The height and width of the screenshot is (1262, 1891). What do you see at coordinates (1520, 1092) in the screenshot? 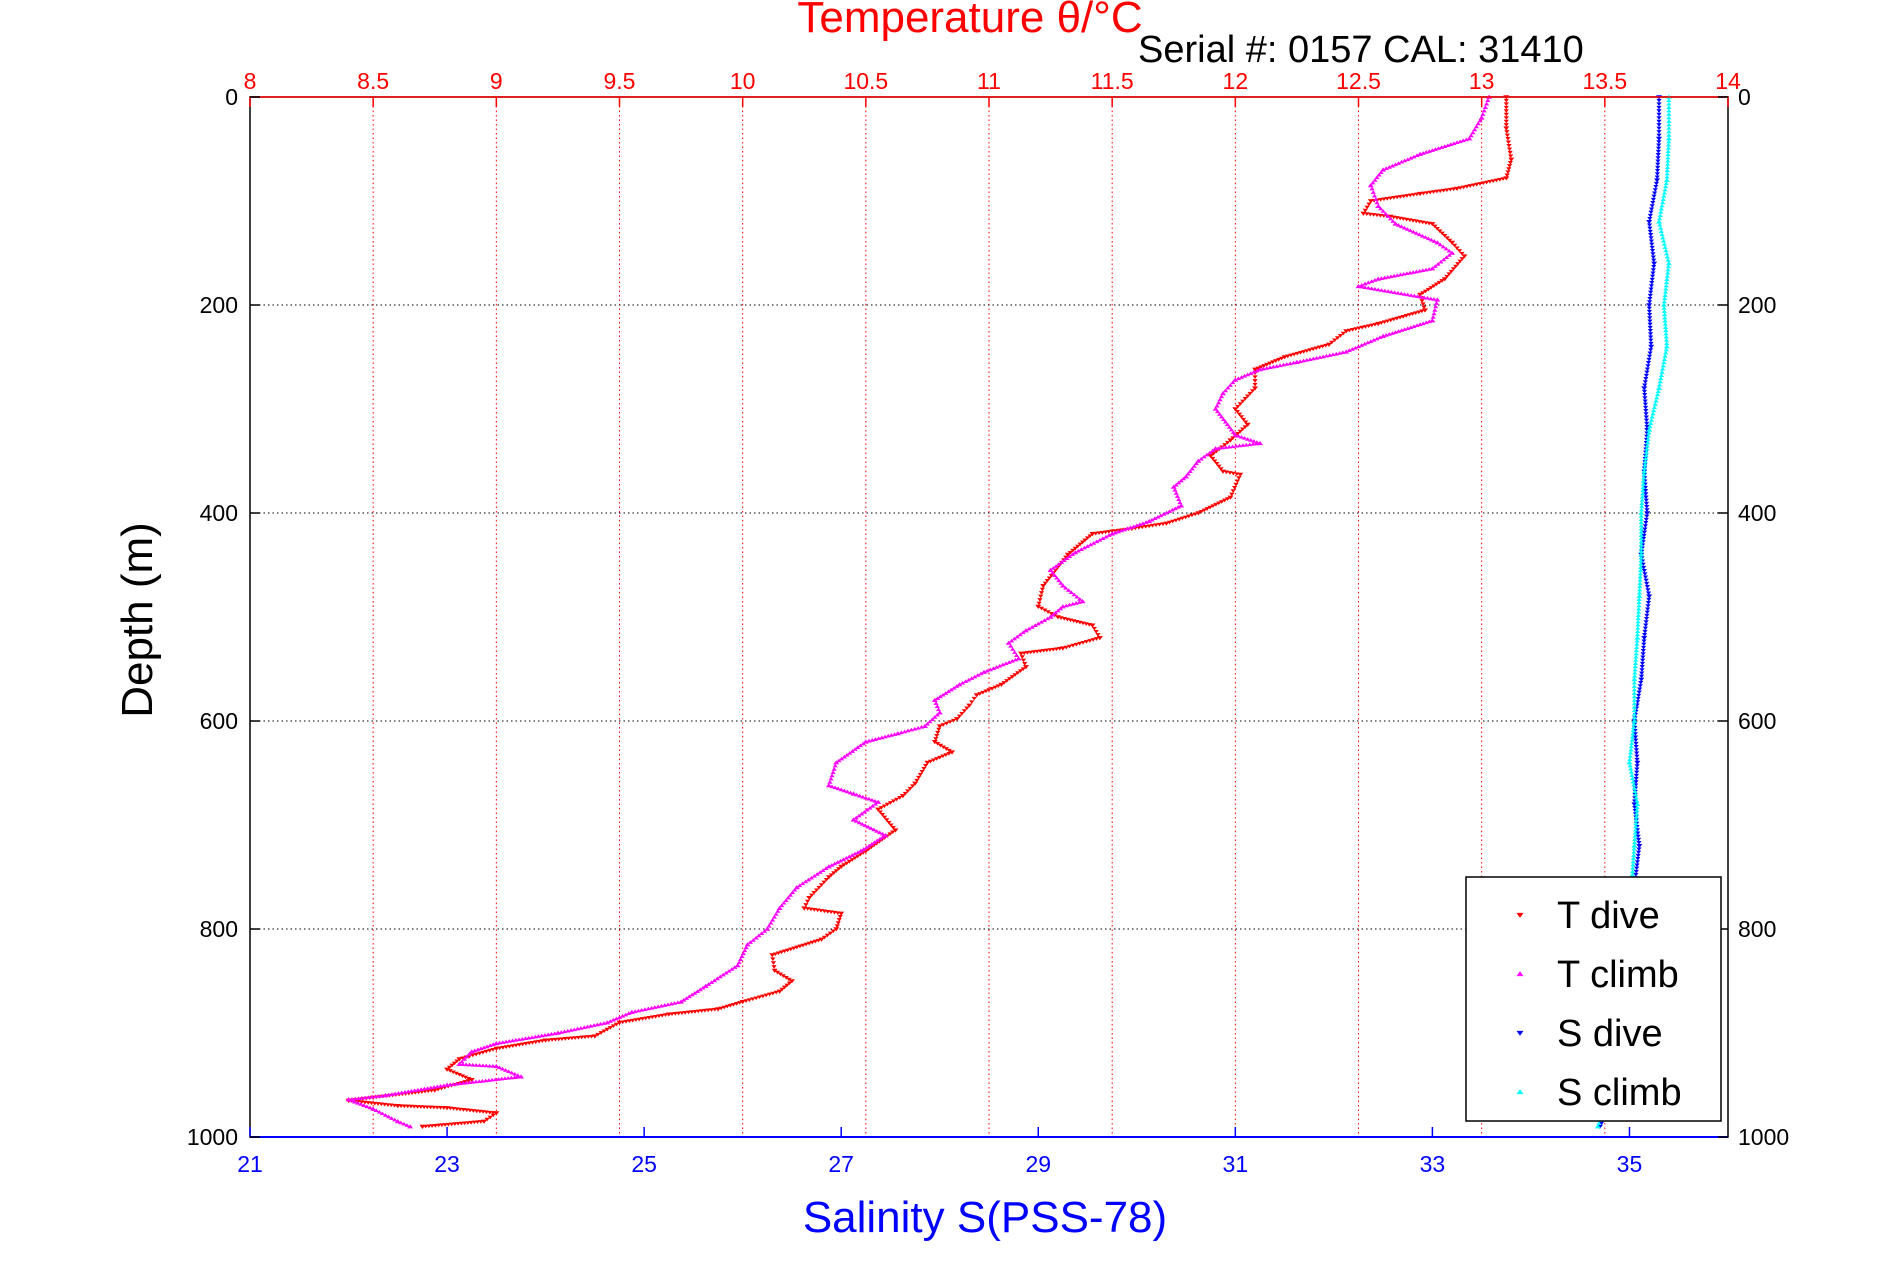
I see `legend-marker-s-climb` at bounding box center [1520, 1092].